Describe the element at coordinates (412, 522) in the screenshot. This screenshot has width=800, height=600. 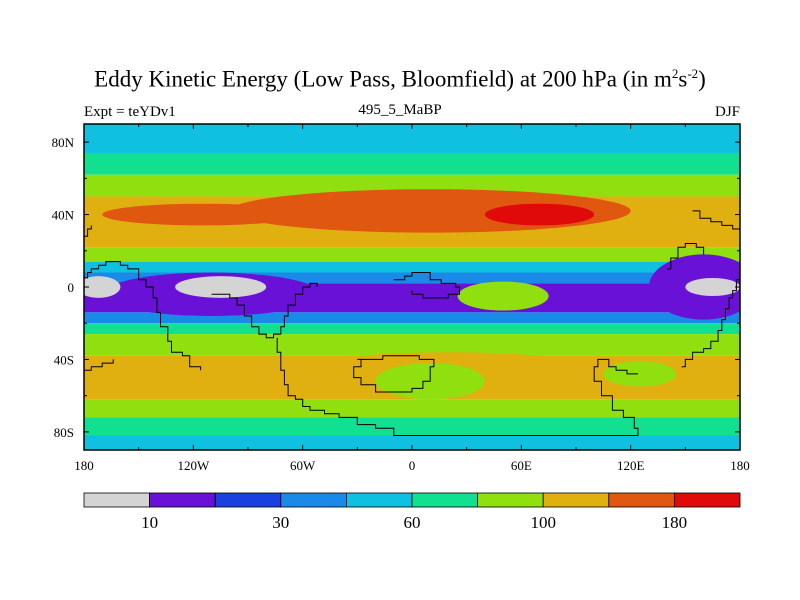
I see `colorbar-label-2: 60` at that location.